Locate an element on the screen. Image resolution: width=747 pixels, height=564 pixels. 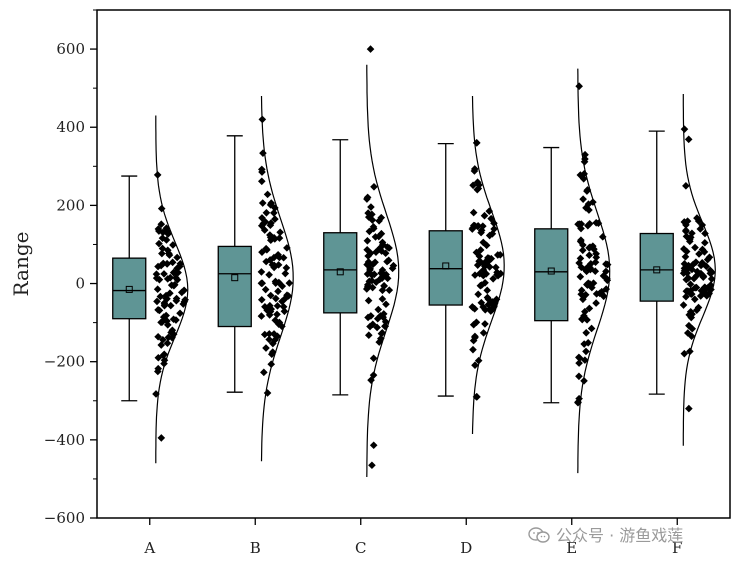
distribution-curve is located at coordinates (699, 270).